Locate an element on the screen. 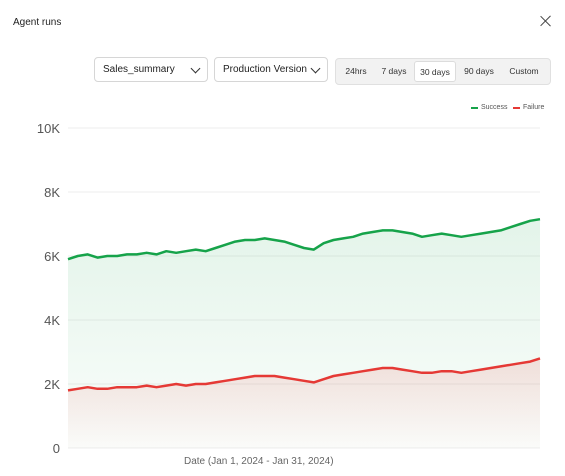 The image size is (565, 476). legend-failure-swatch is located at coordinates (516, 107).